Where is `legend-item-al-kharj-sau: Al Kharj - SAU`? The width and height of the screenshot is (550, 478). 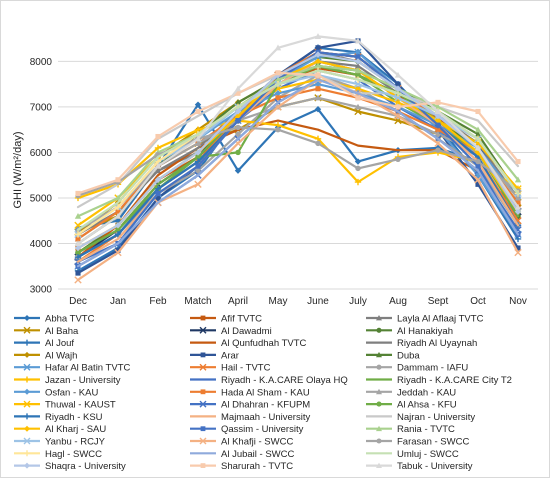
legend-item-al-kharj-sau: Al Kharj - SAU is located at coordinates (60, 429).